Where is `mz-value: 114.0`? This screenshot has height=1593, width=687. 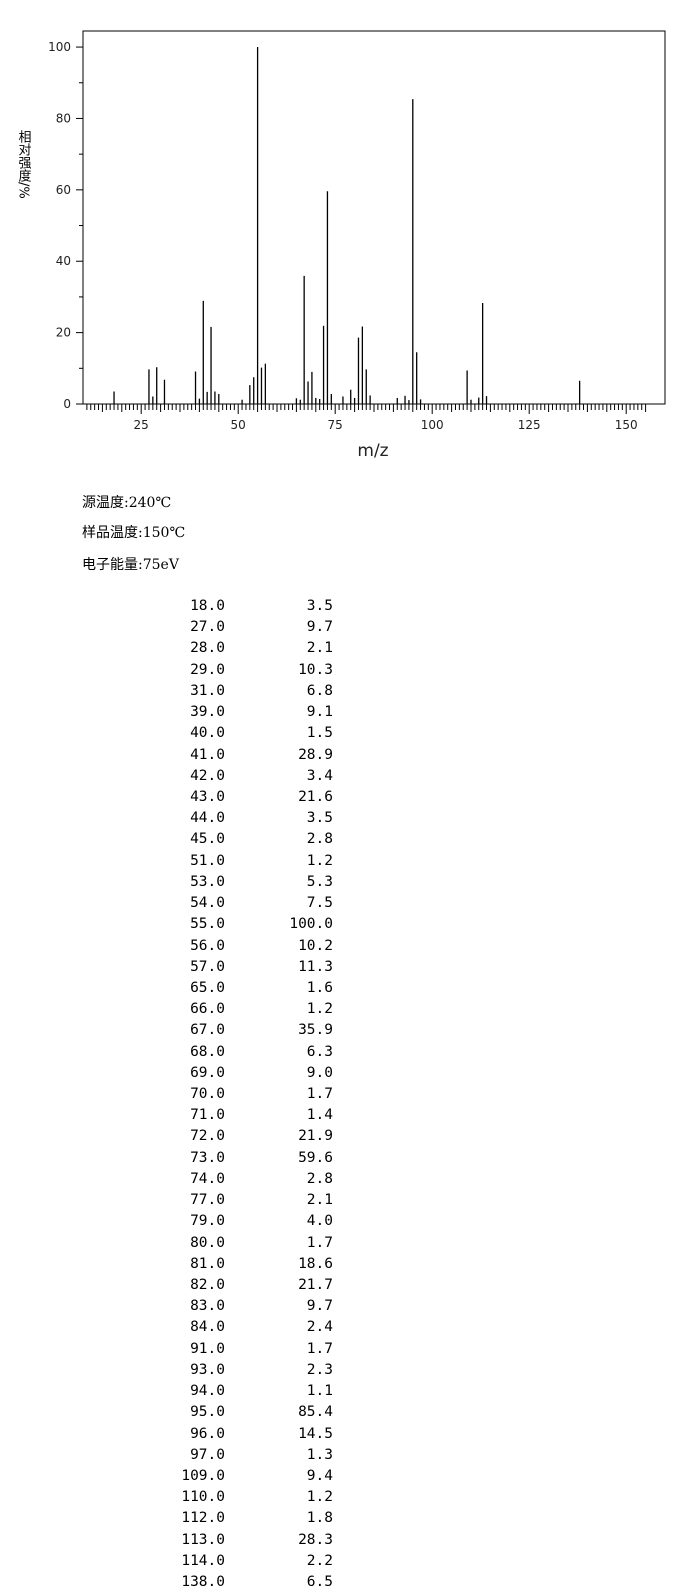
mz-value: 114.0 is located at coordinates (203, 1560).